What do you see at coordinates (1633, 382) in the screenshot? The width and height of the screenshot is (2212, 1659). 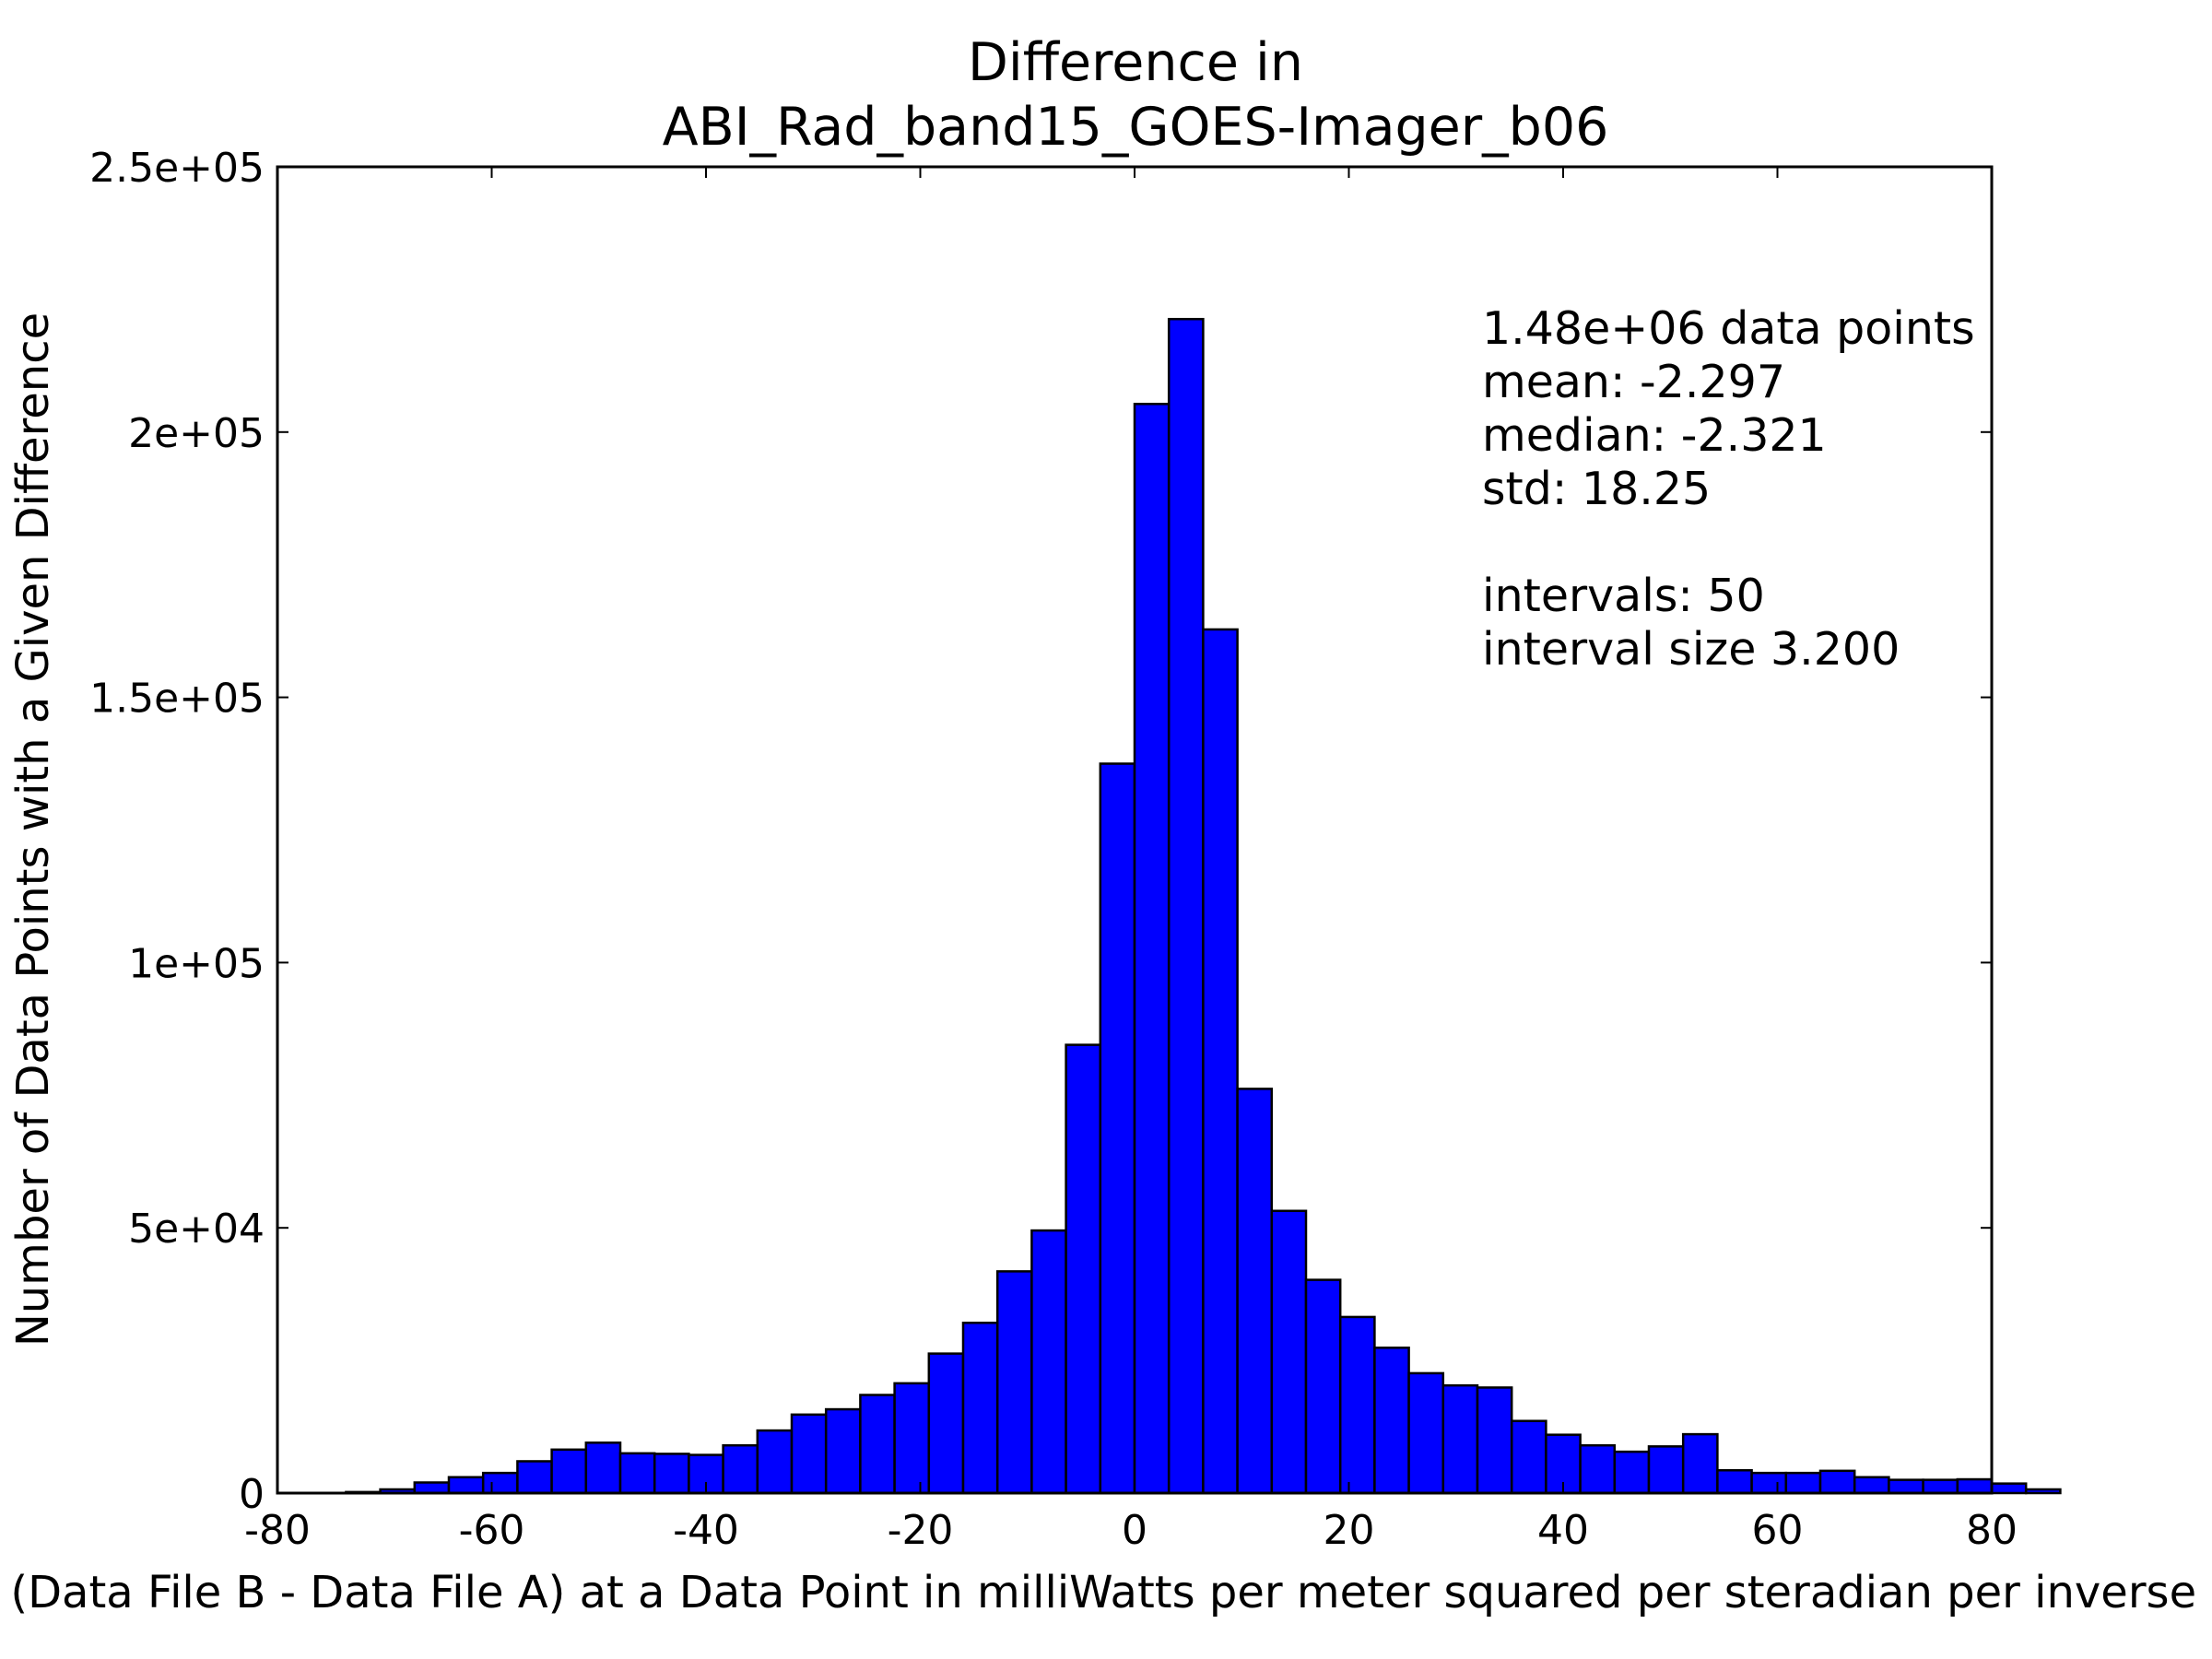 I see `statistics-line: mean: -2.297` at bounding box center [1633, 382].